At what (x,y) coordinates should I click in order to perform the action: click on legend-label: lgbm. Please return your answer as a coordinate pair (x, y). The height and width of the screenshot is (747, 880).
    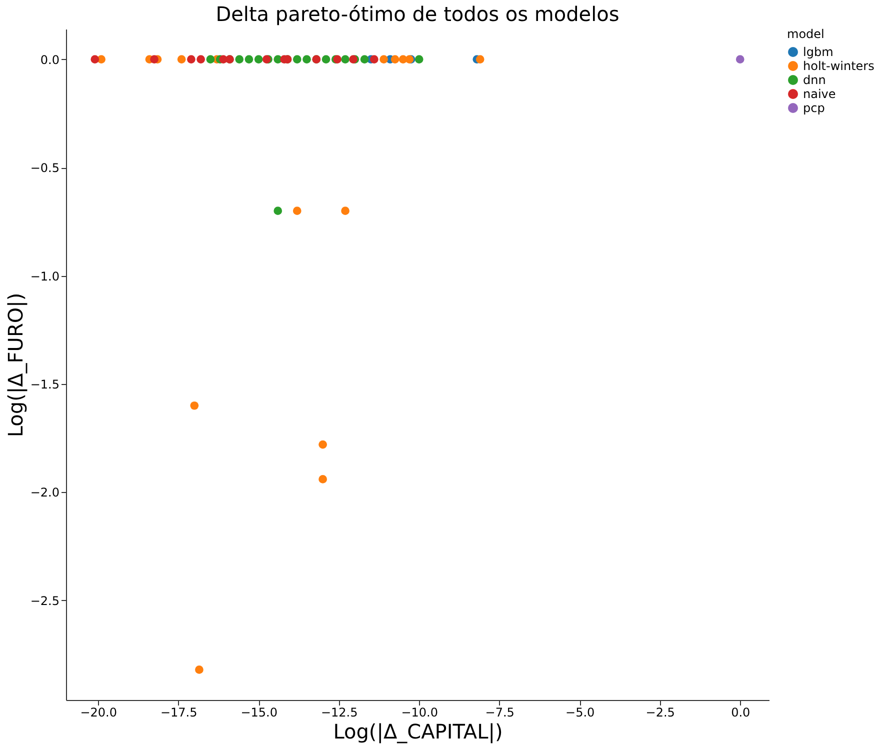
    Looking at the image, I should click on (818, 52).